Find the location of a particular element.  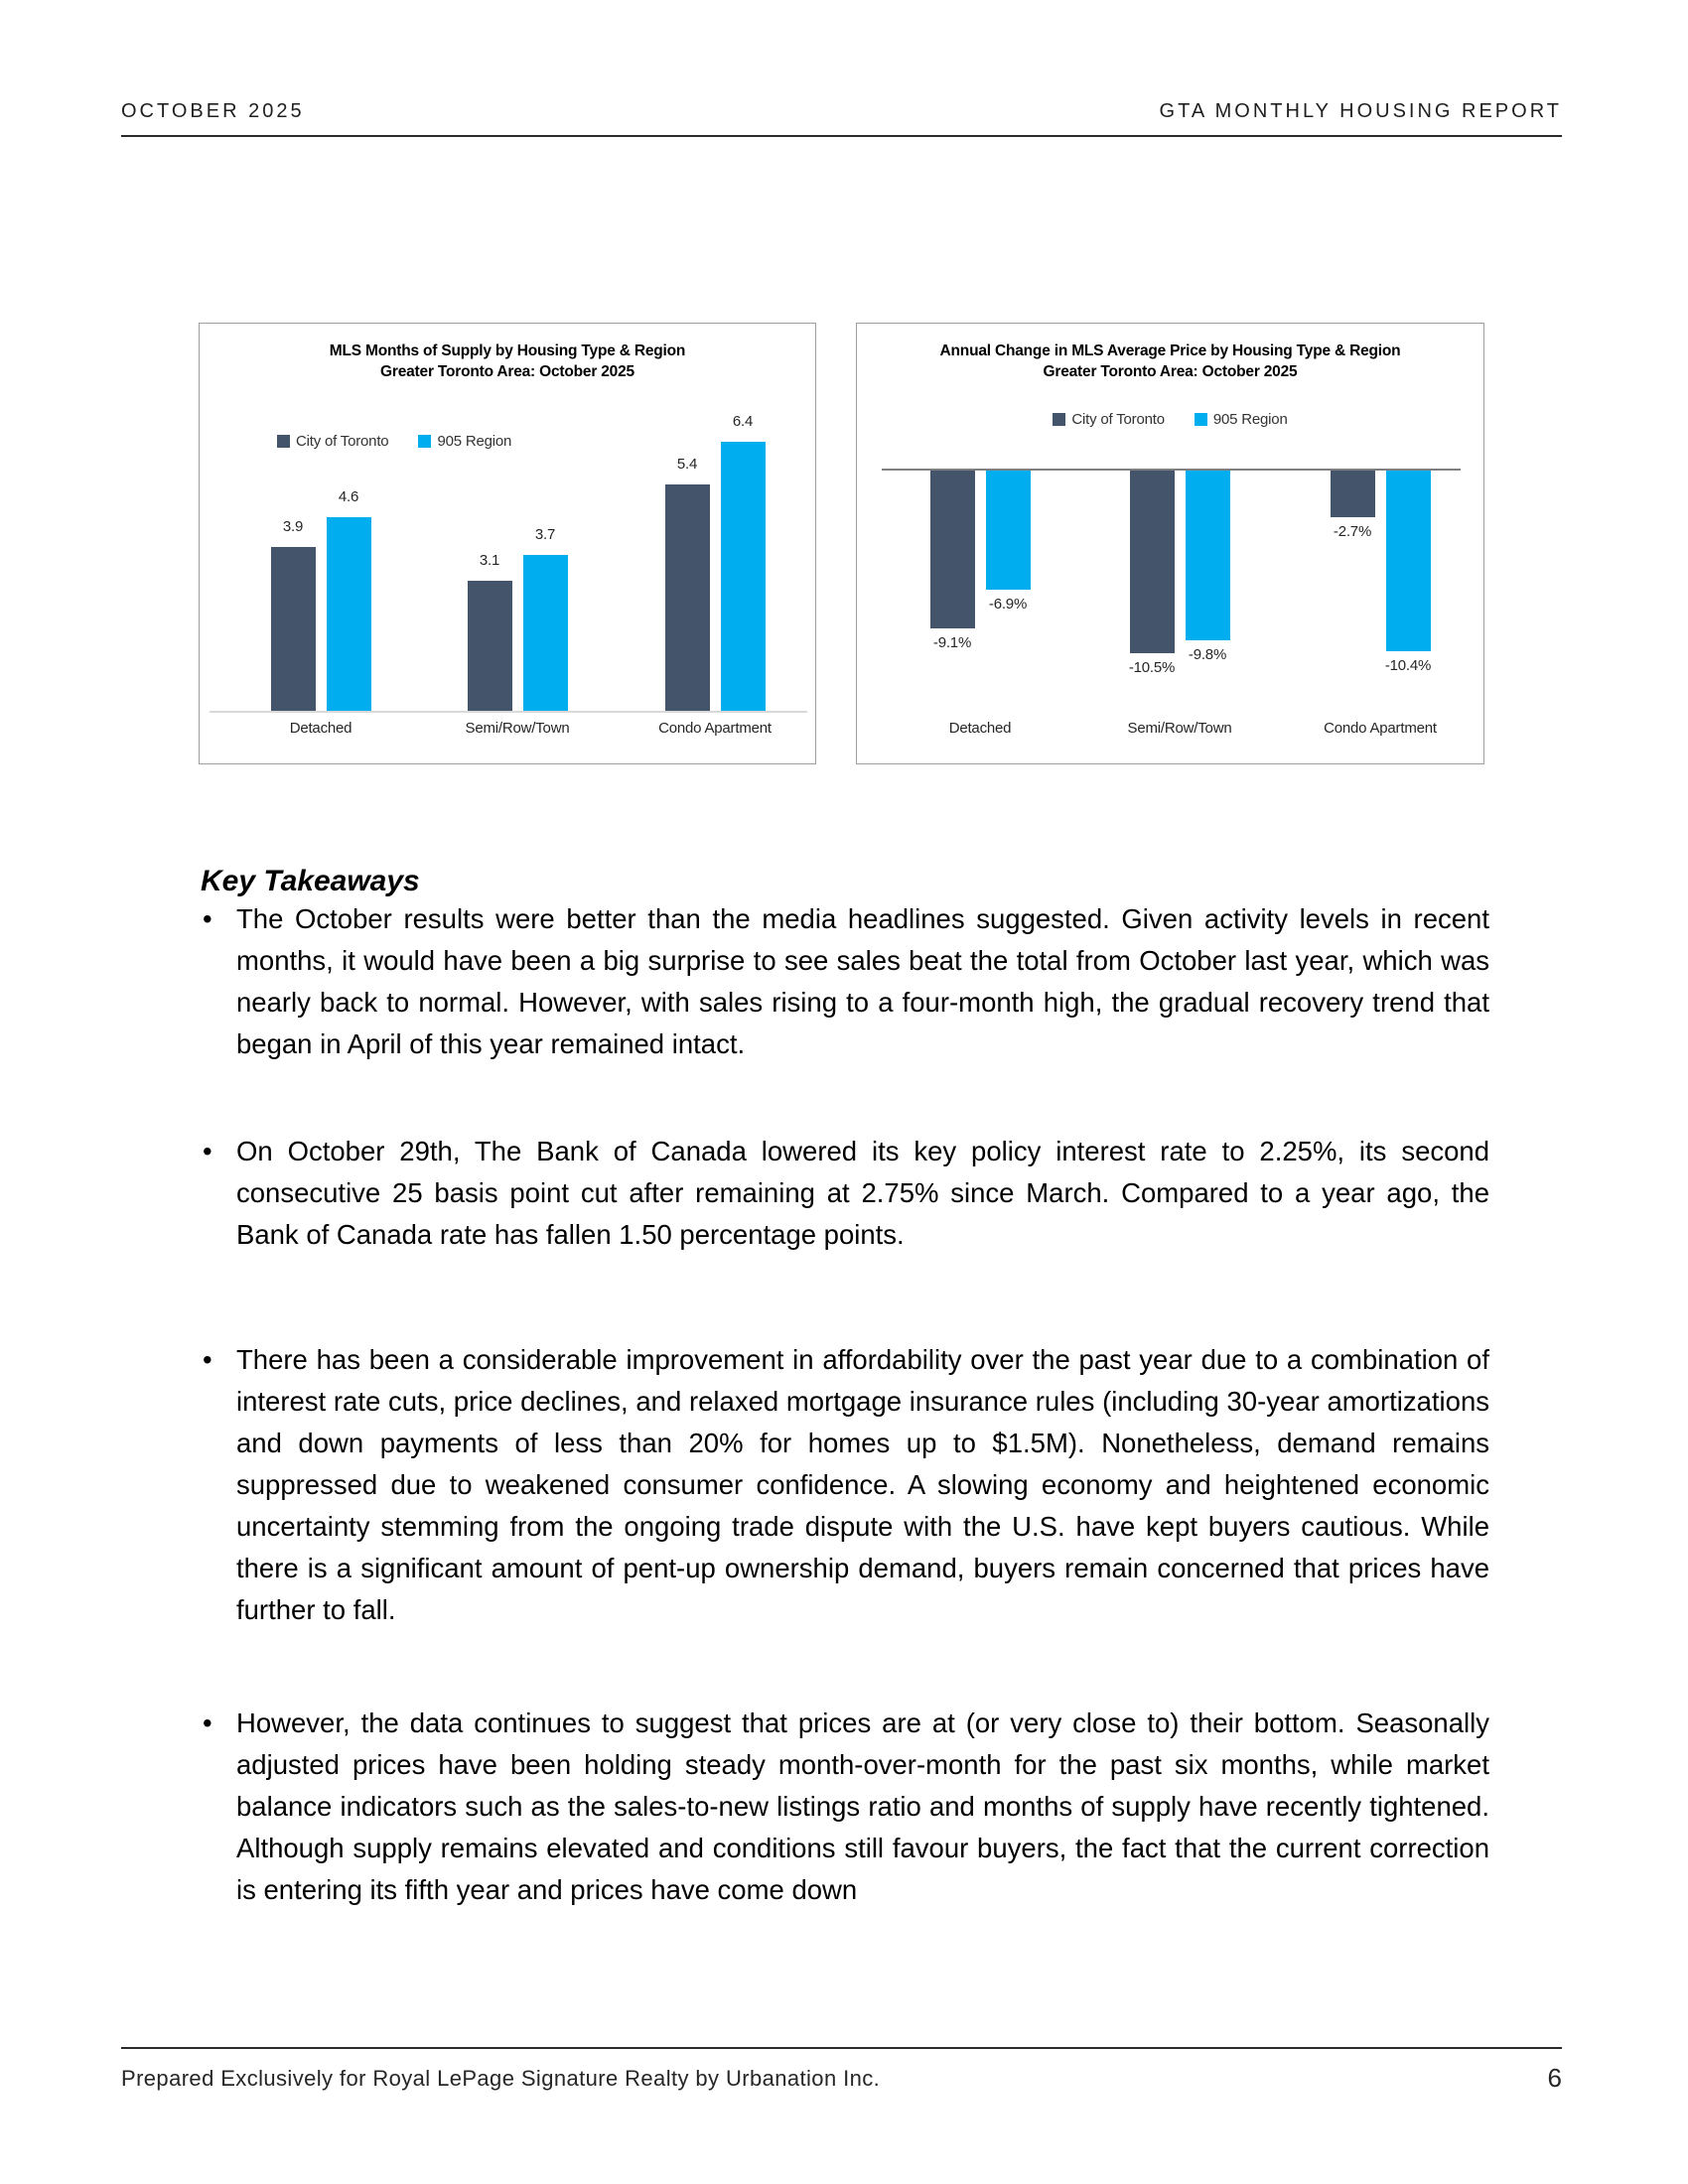

bar-value-label: 3.7 is located at coordinates (545, 535).